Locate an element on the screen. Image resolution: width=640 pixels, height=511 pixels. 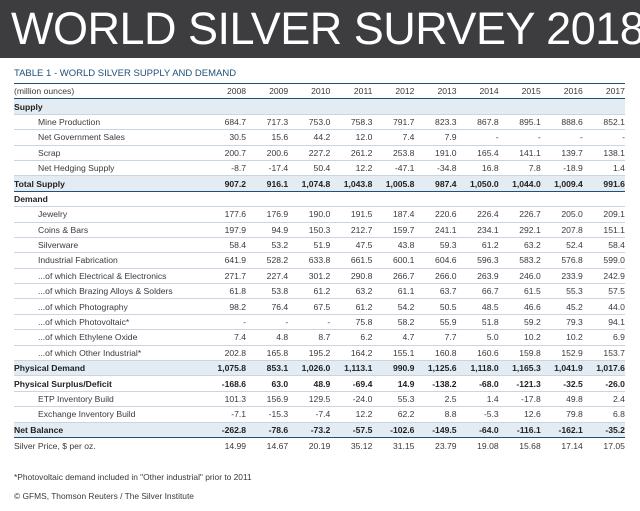
table-cell: 94.9 is located at coordinates (280, 229).